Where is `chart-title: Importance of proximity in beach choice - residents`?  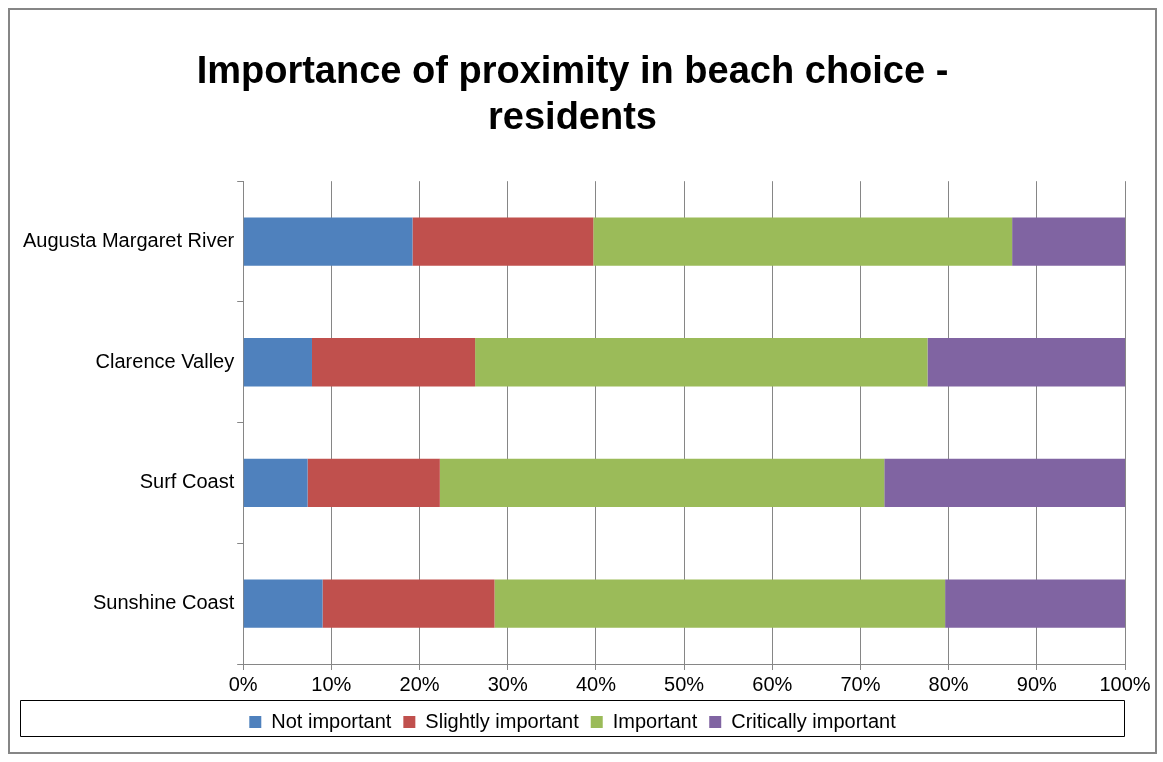
chart-title: Importance of proximity in beach choice - residents is located at coordinates (572, 93).